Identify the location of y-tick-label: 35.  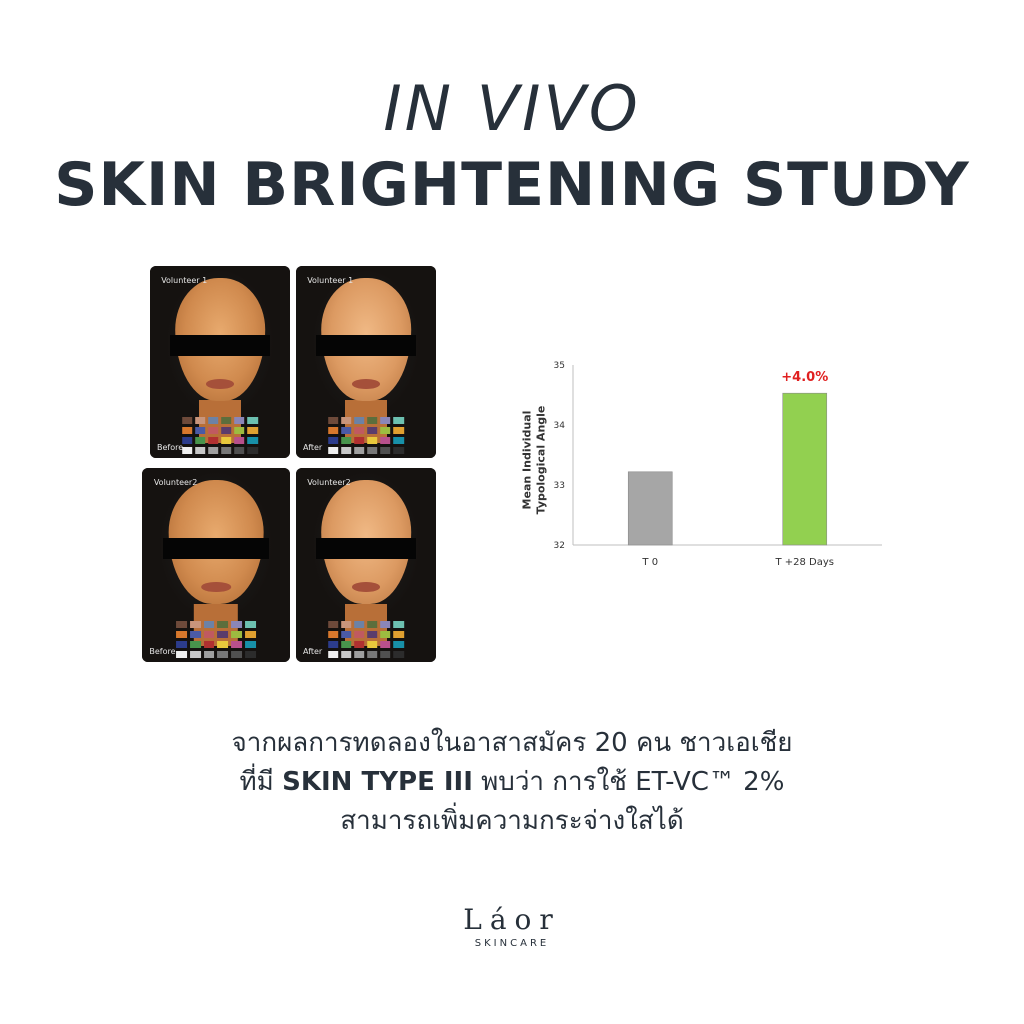
(559, 366).